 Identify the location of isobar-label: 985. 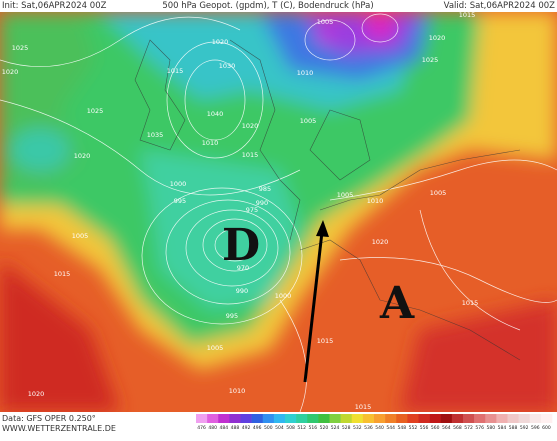
(265, 189).